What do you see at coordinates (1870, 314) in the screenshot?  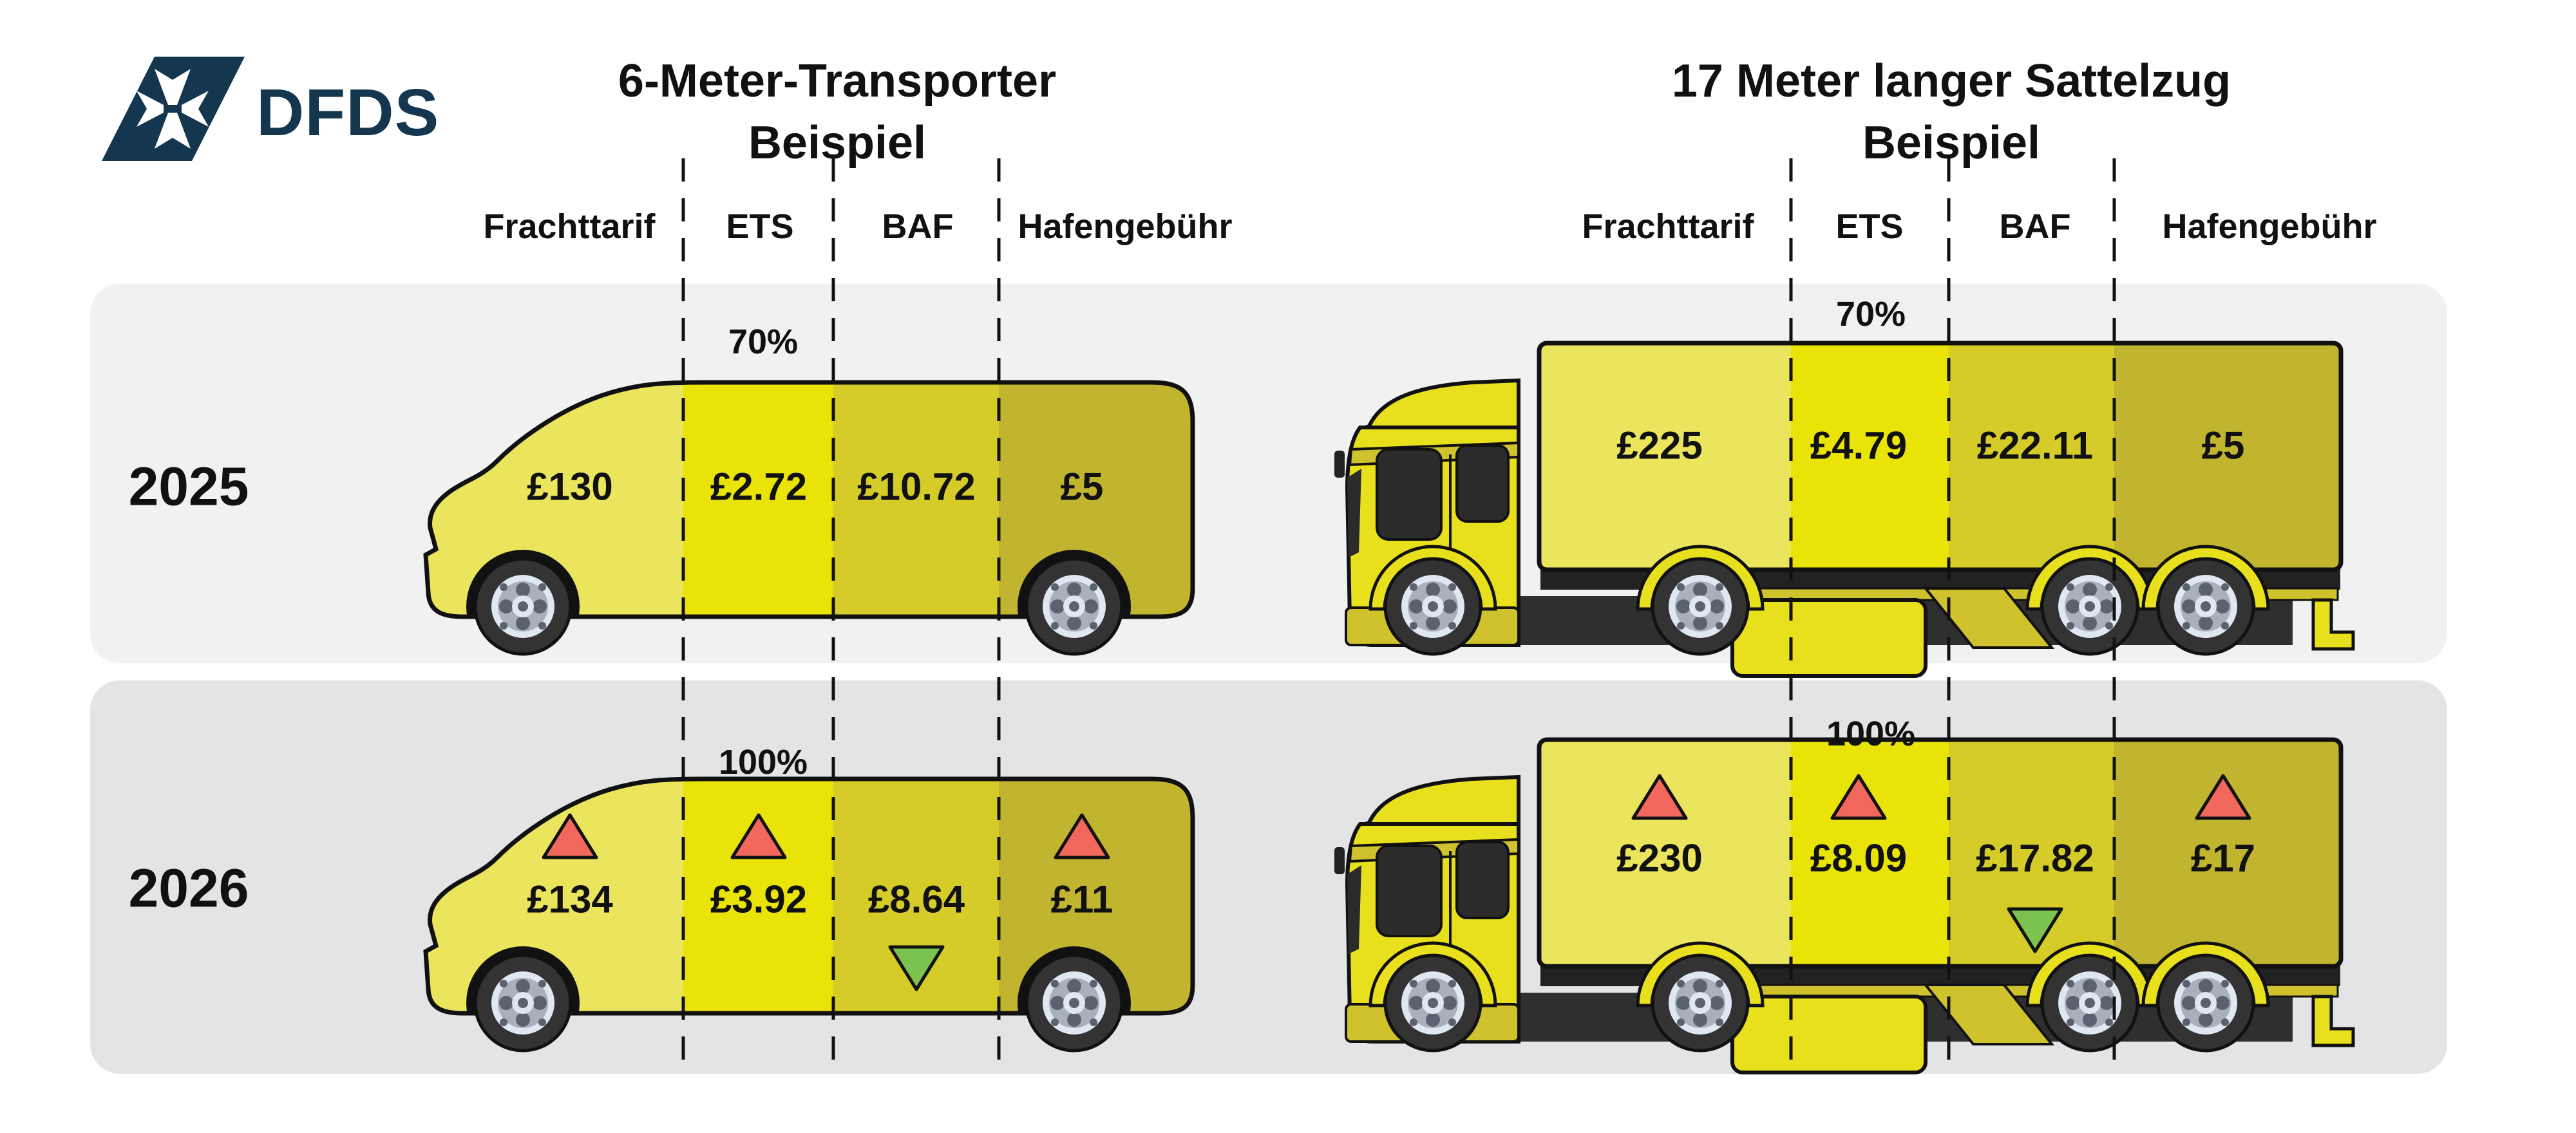 I see `truck-ets-share-2025: 70%` at bounding box center [1870, 314].